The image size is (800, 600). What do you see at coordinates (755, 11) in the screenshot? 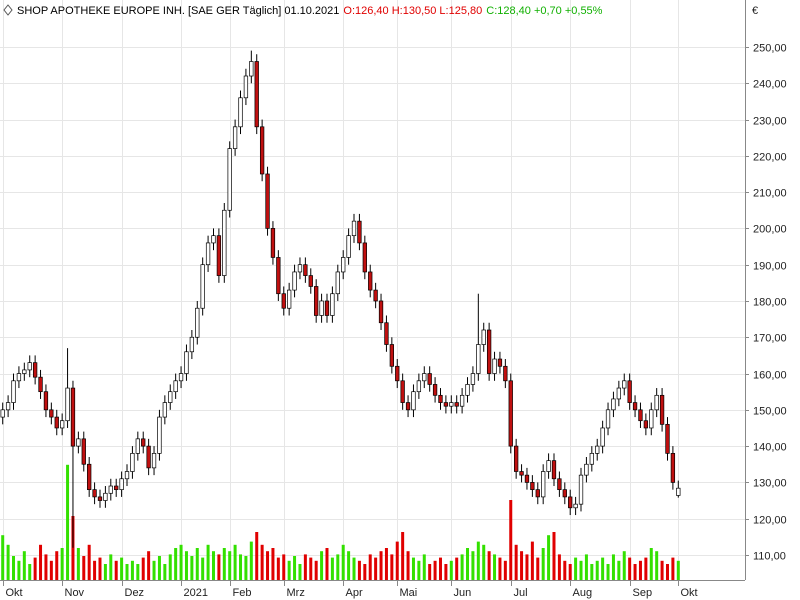
I see `unit-label: €` at bounding box center [755, 11].